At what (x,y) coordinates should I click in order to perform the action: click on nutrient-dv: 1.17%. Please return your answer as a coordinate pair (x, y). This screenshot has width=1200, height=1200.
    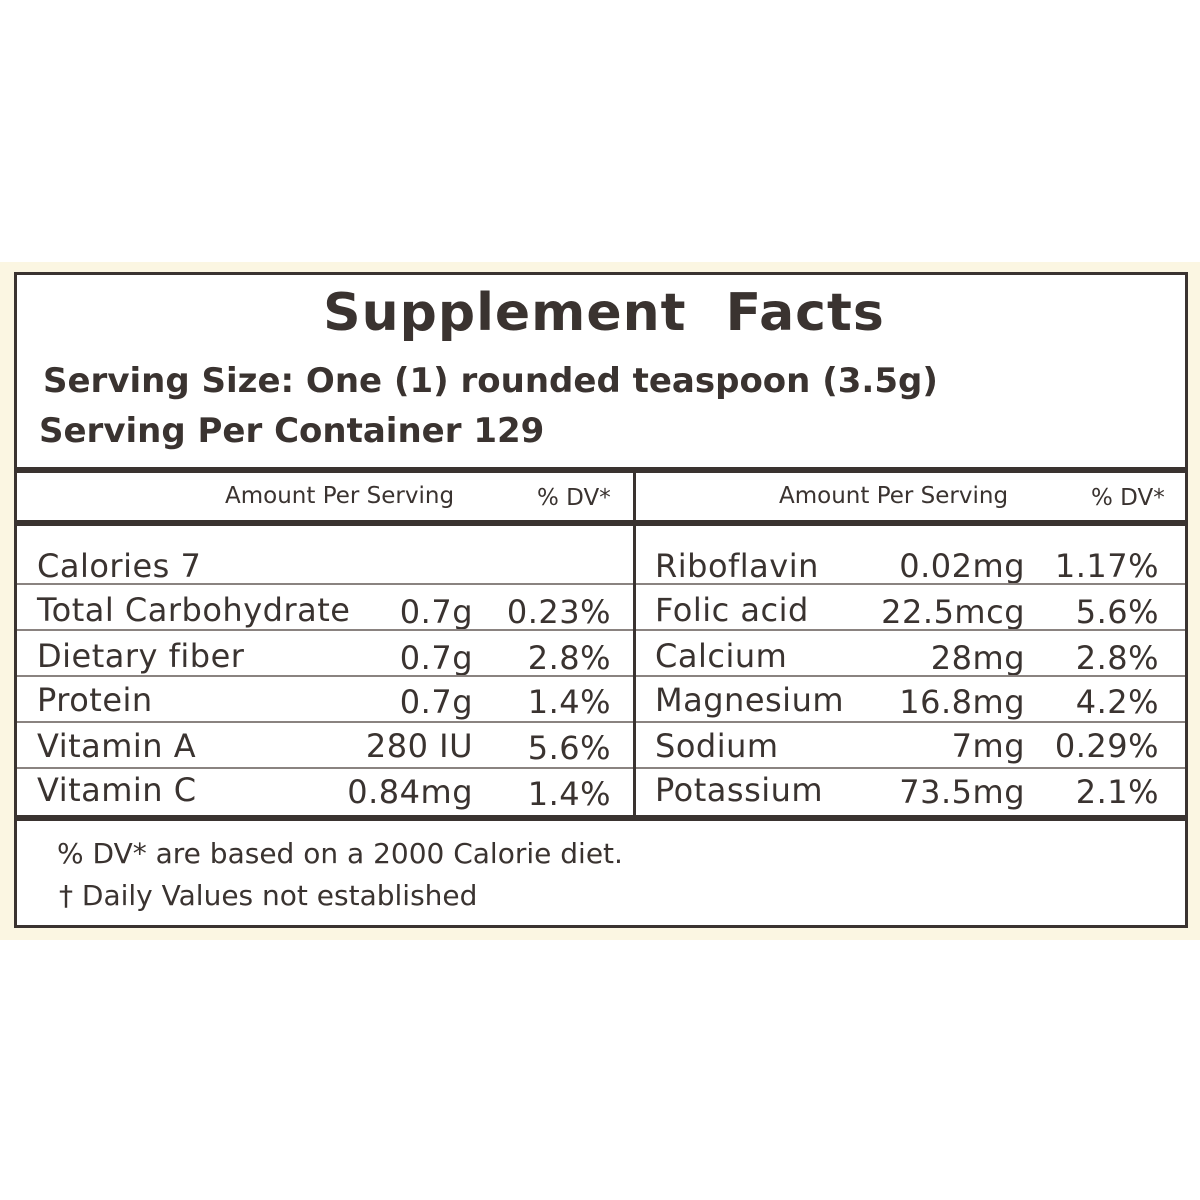
    Looking at the image, I should click on (1106, 566).